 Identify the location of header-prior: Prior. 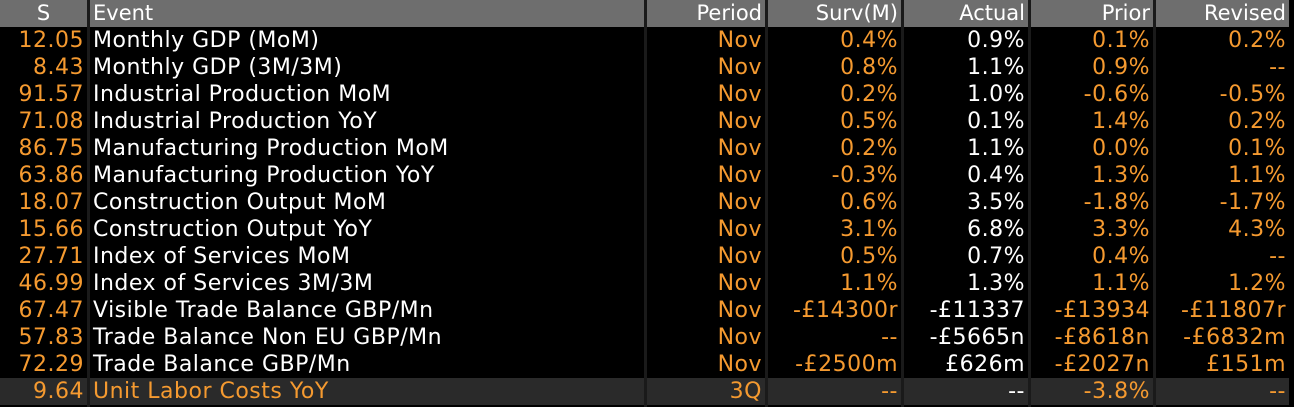
(1091, 13).